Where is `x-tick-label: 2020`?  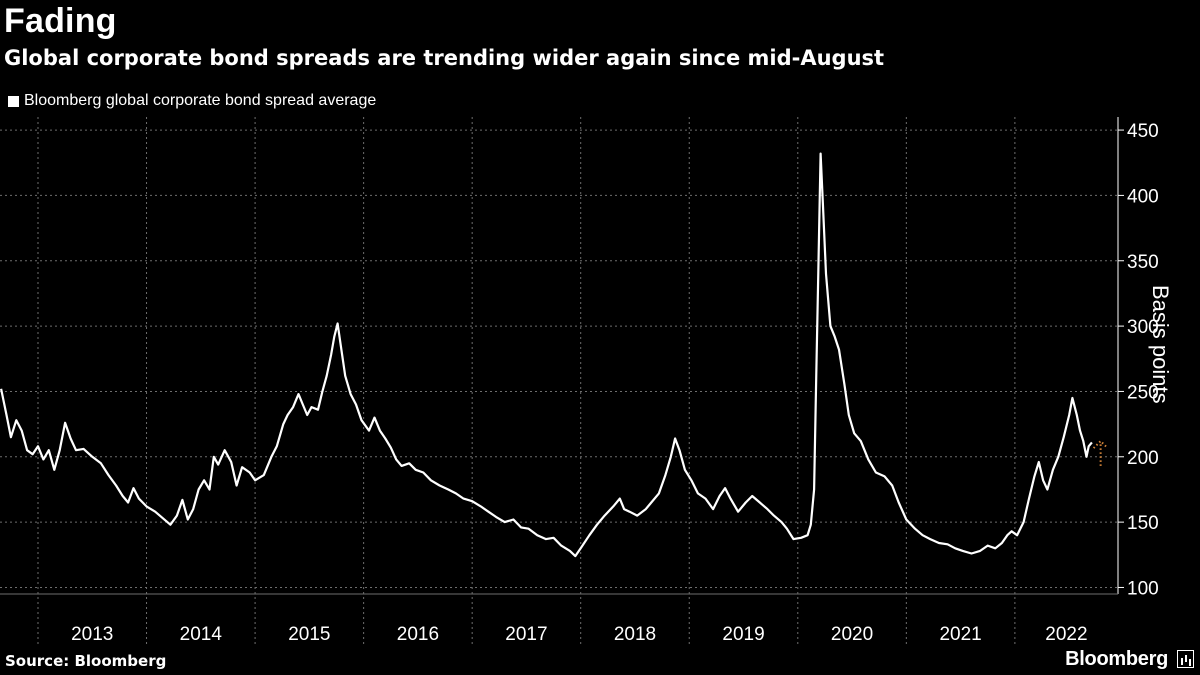
x-tick-label: 2020 is located at coordinates (852, 634).